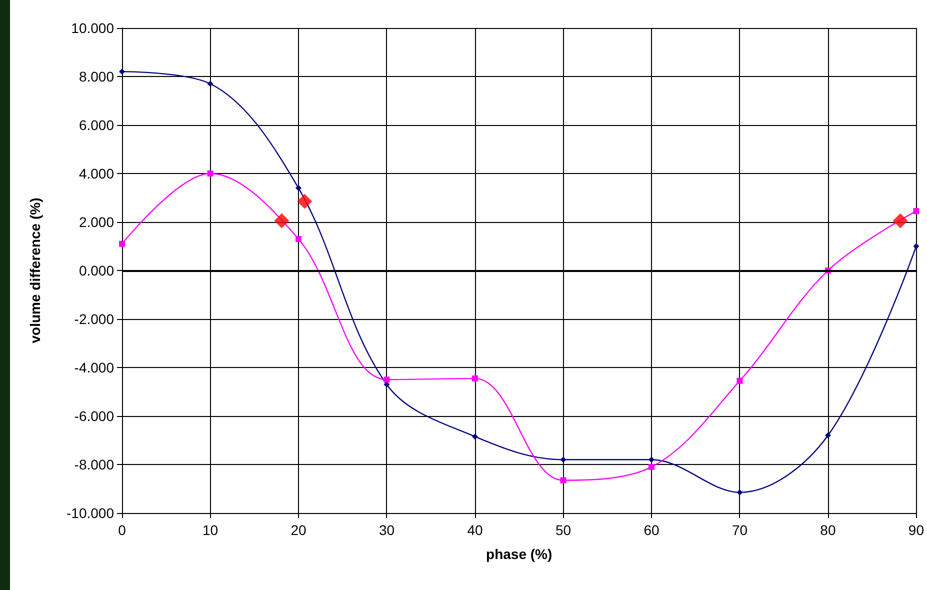 The width and height of the screenshot is (927, 590). I want to click on y-tick-label: 8.000, so click(96, 76).